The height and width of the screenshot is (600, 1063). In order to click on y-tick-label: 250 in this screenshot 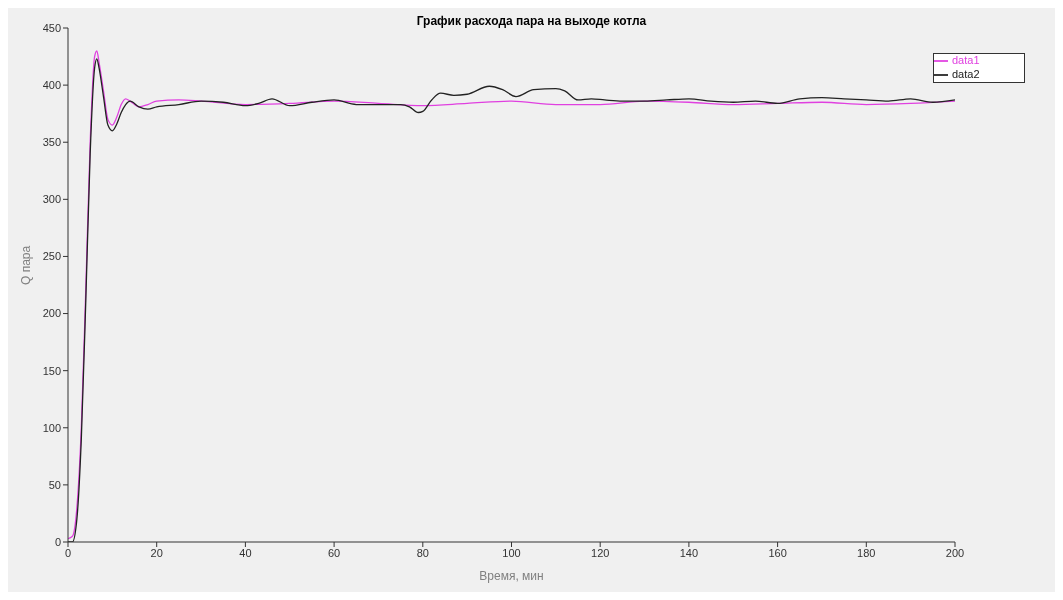, I will do `click(51, 256)`.